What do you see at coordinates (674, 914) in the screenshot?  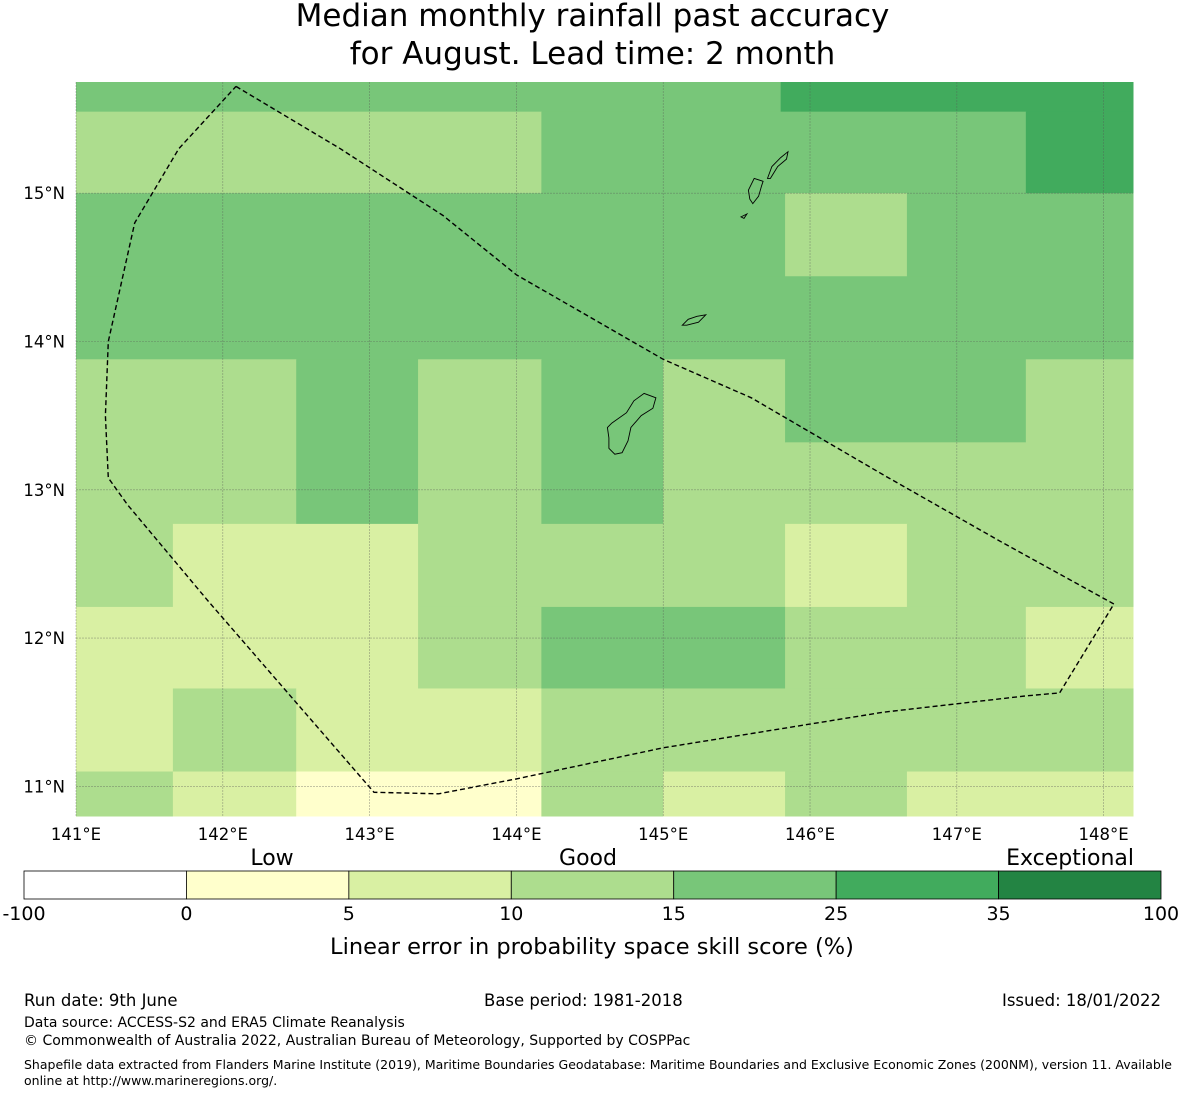 I see `colorbar-tick-label: 15` at bounding box center [674, 914].